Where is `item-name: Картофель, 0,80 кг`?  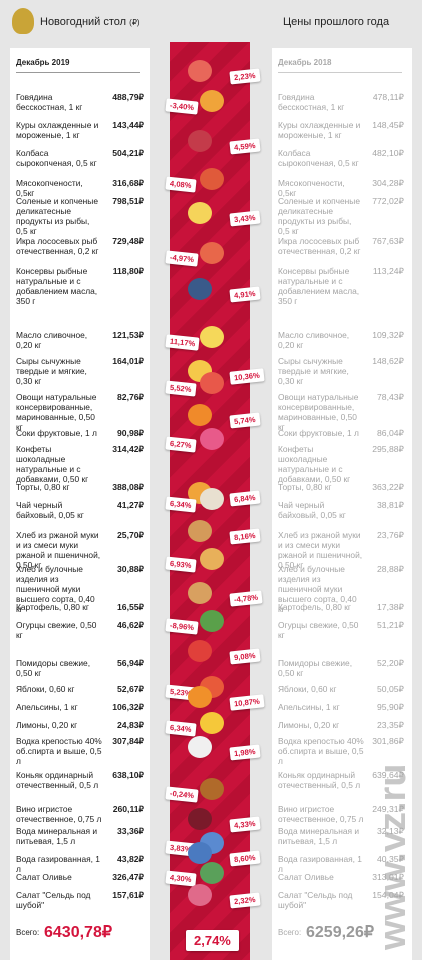 item-name: Картофель, 0,80 кг is located at coordinates (314, 607).